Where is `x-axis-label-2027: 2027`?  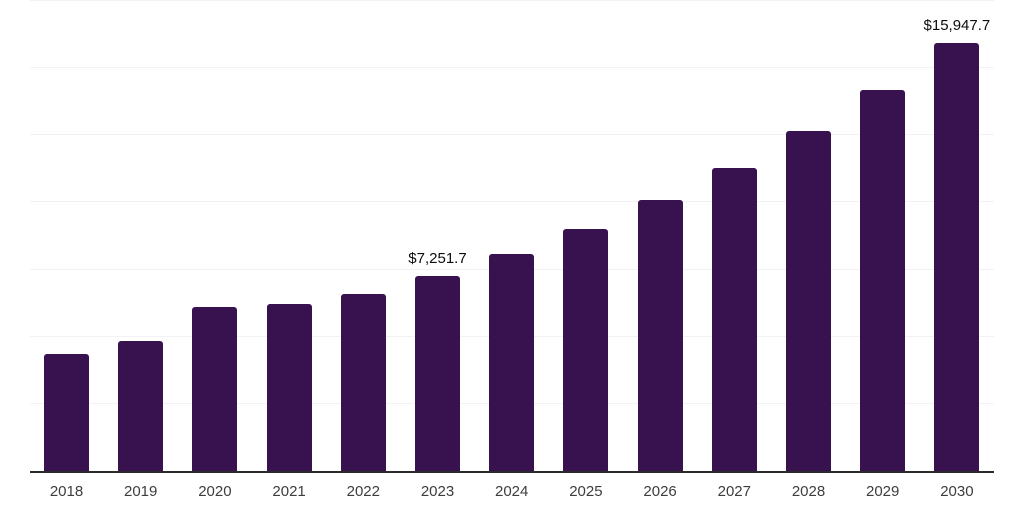 x-axis-label-2027: 2027 is located at coordinates (734, 491).